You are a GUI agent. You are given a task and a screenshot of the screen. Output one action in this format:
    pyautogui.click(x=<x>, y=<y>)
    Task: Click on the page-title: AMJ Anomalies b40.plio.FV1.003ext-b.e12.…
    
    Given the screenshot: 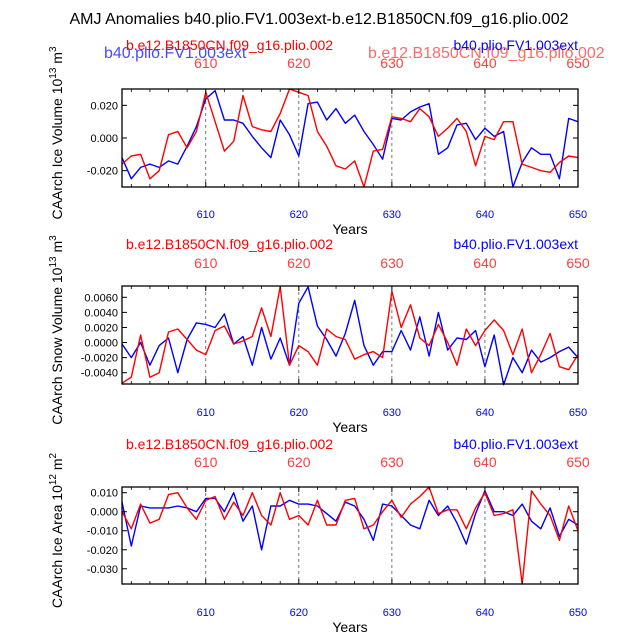 What is the action you would take?
    pyautogui.click(x=319, y=19)
    